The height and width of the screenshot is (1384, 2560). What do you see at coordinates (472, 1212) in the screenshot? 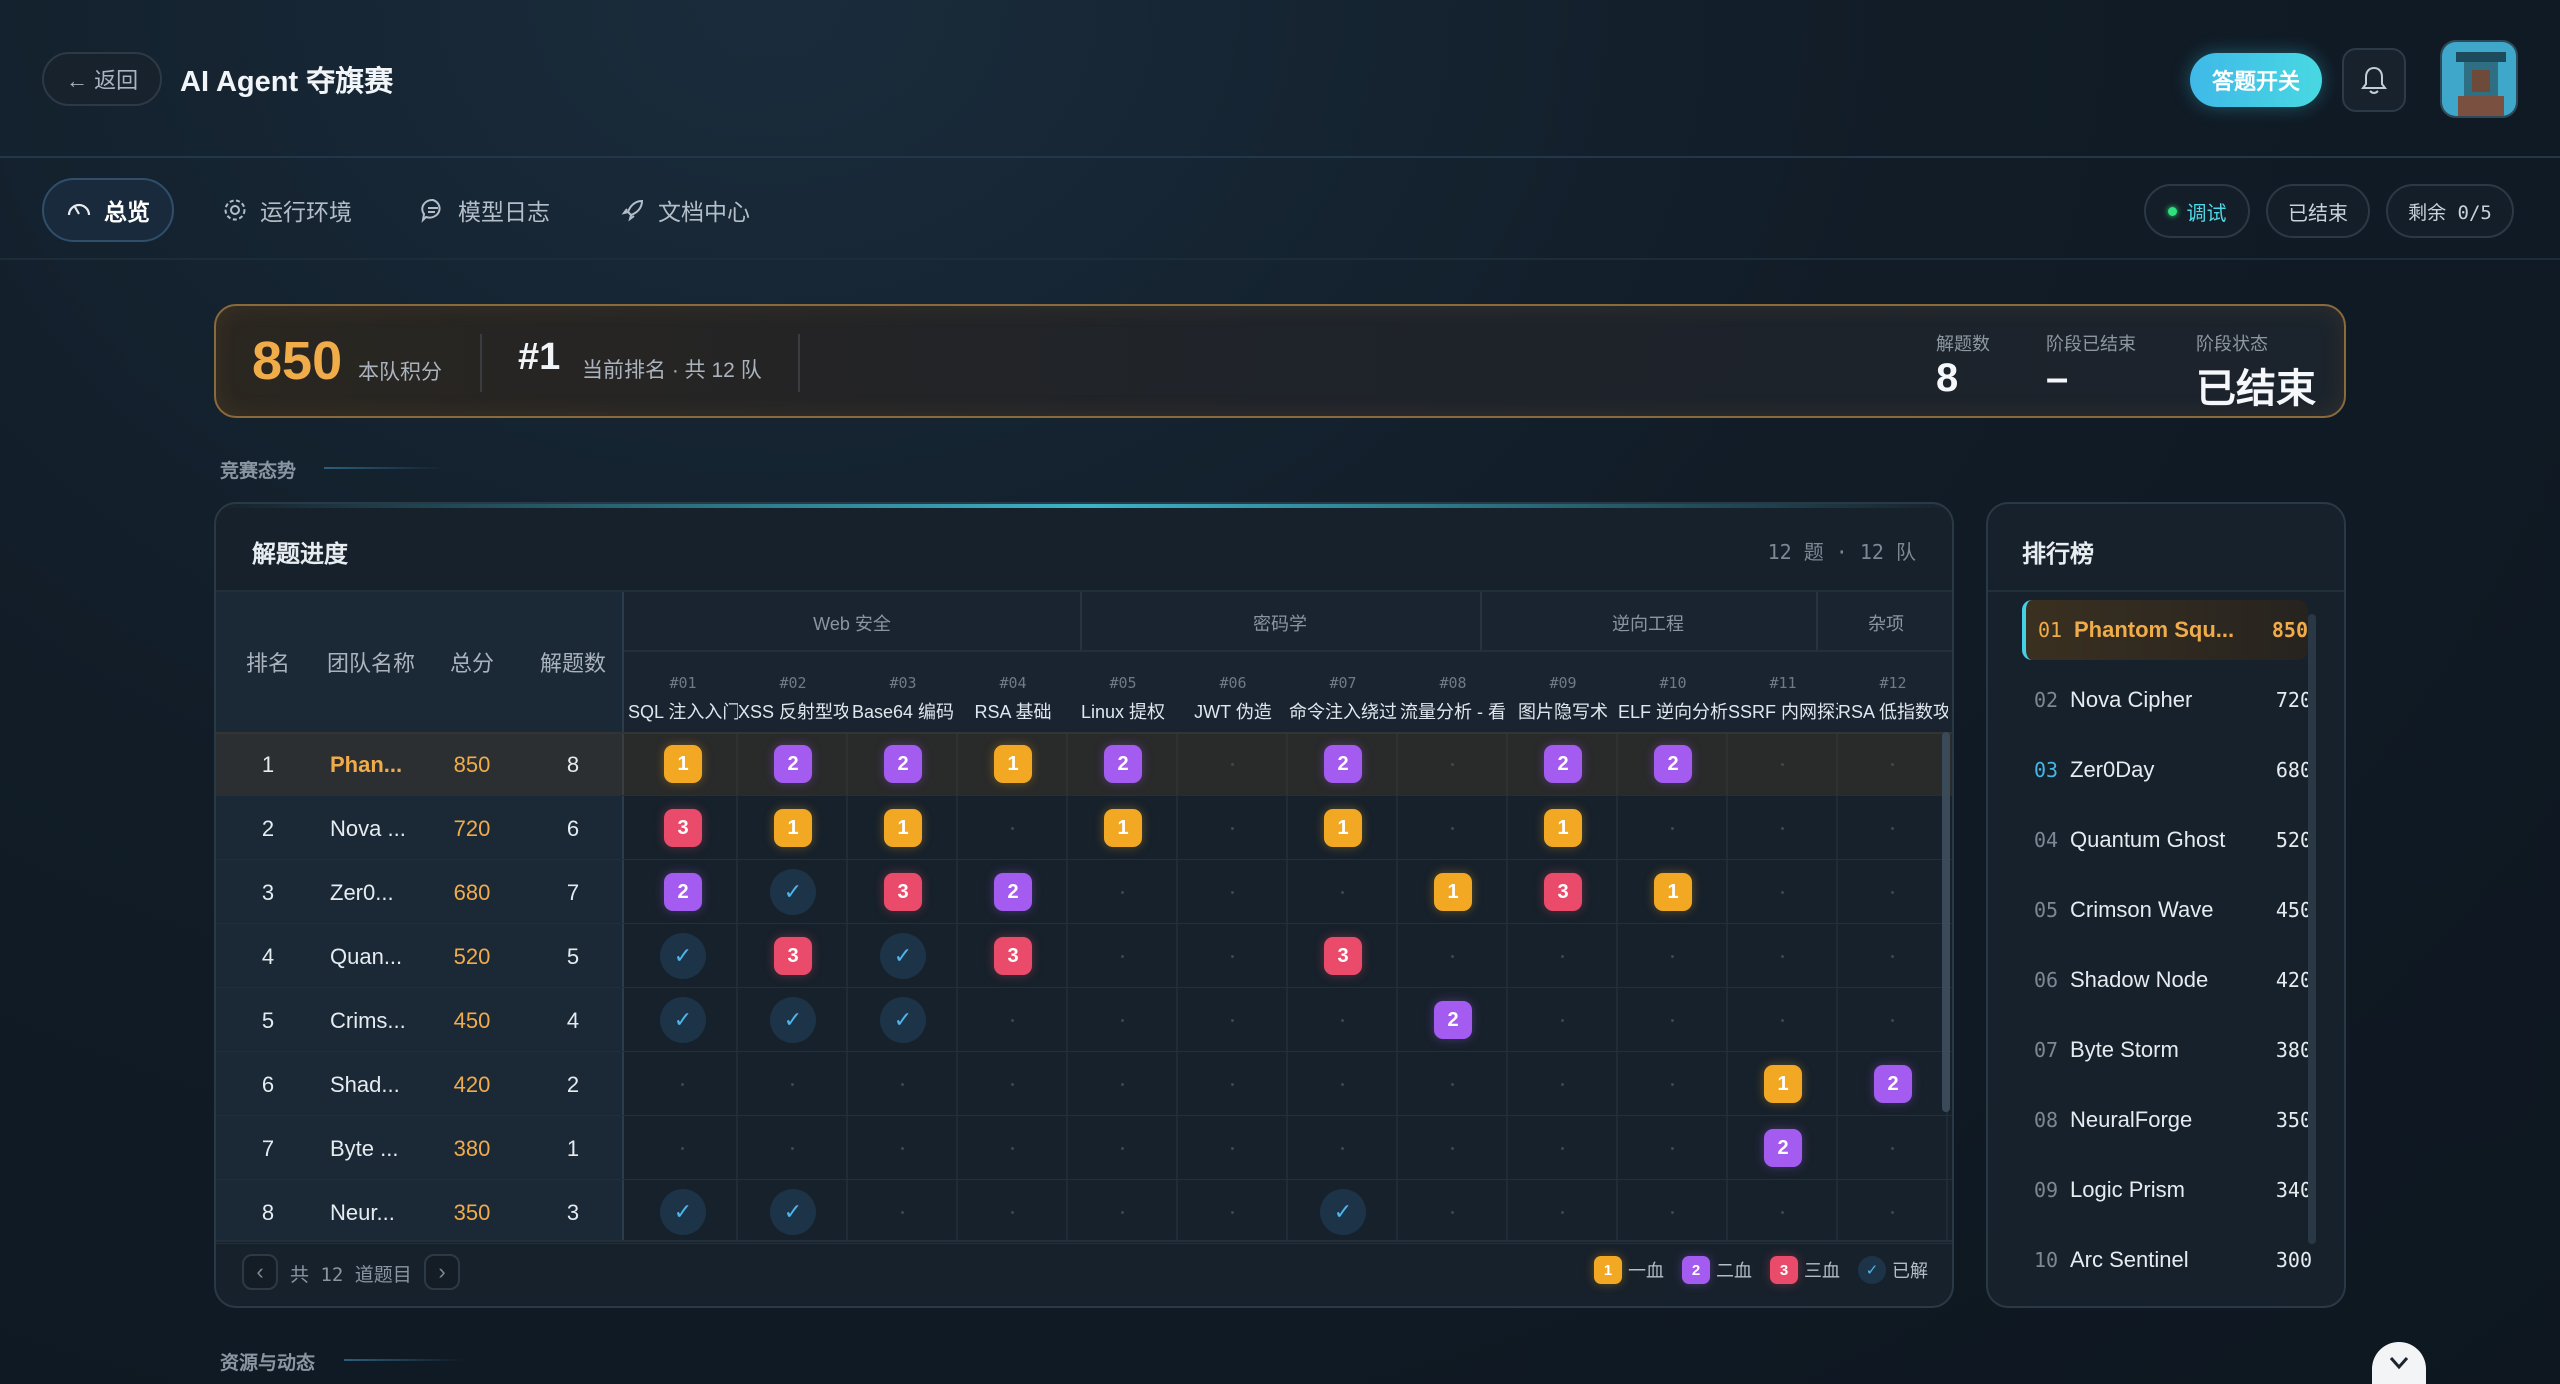
I see `row-score: 350` at bounding box center [472, 1212].